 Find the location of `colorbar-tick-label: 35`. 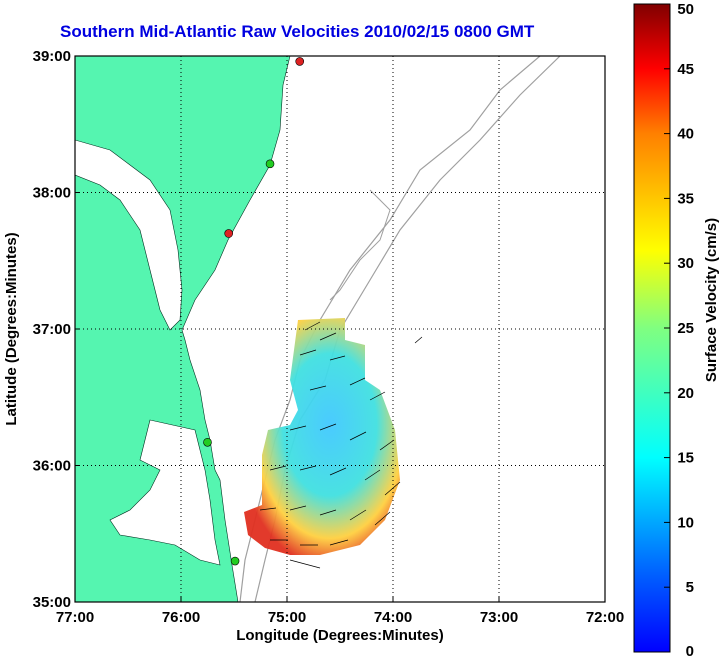

colorbar-tick-label: 35 is located at coordinates (685, 198).